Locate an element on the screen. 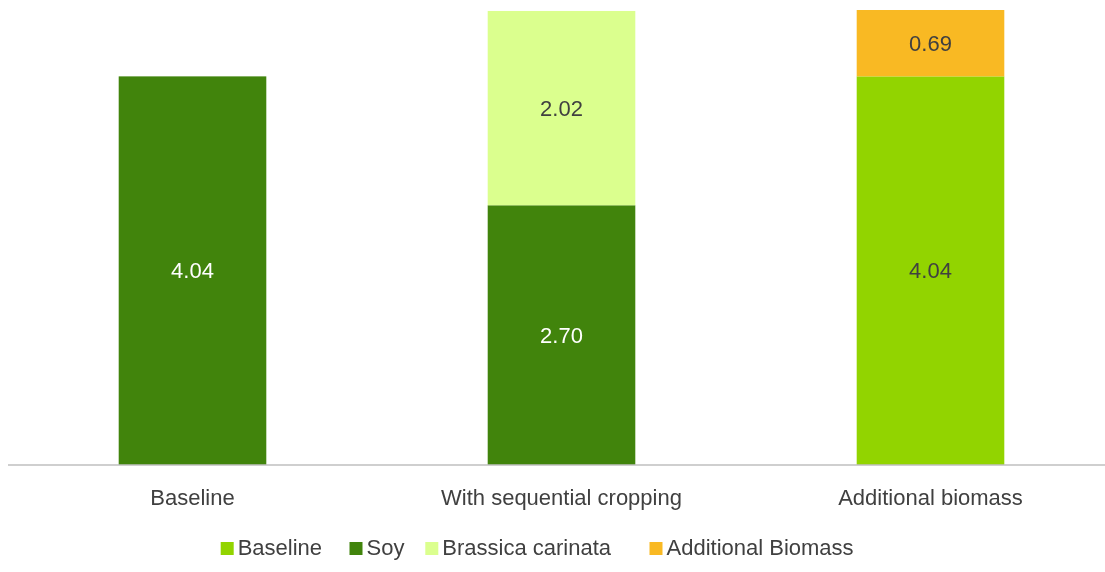 The image size is (1105, 572). legend-label: Soy is located at coordinates (385, 547).